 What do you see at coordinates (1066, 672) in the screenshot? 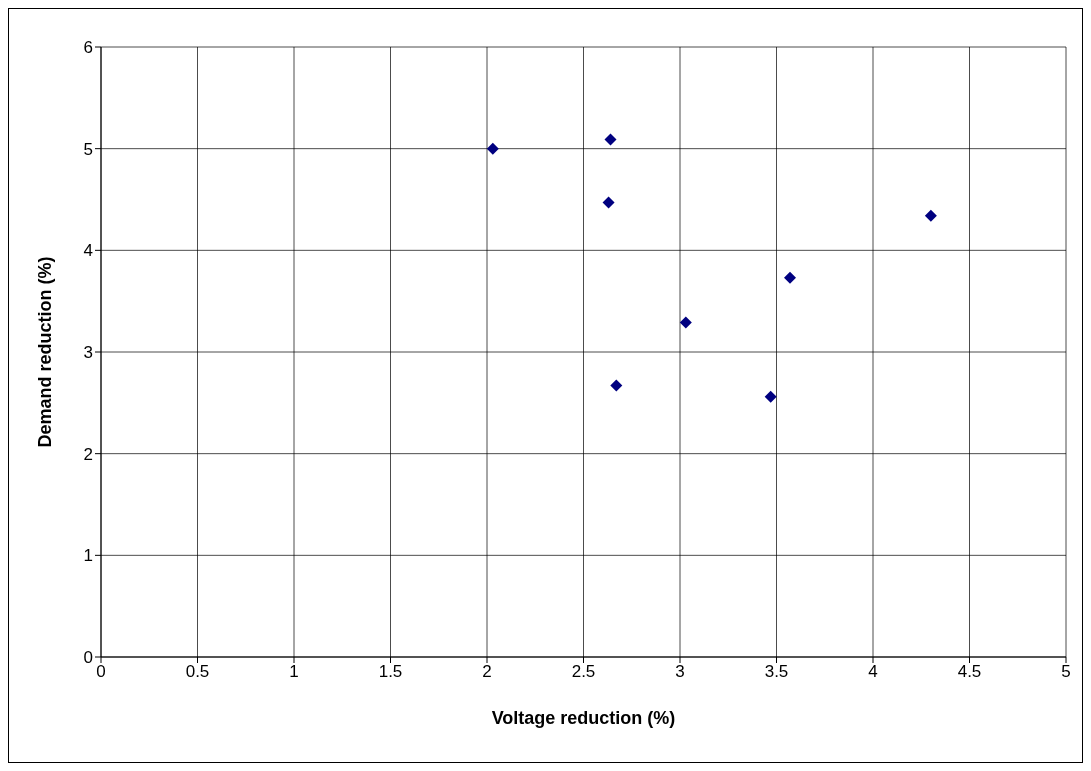
I see `x-tick-label: 5` at bounding box center [1066, 672].